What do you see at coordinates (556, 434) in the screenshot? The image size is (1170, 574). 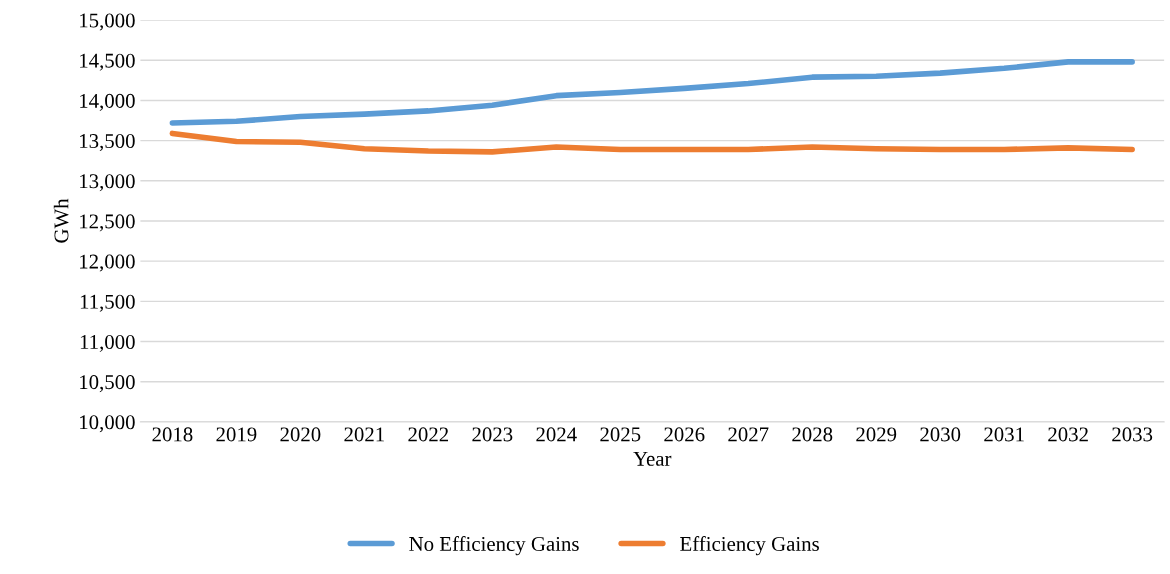 I see `x-tick-label: 2024` at bounding box center [556, 434].